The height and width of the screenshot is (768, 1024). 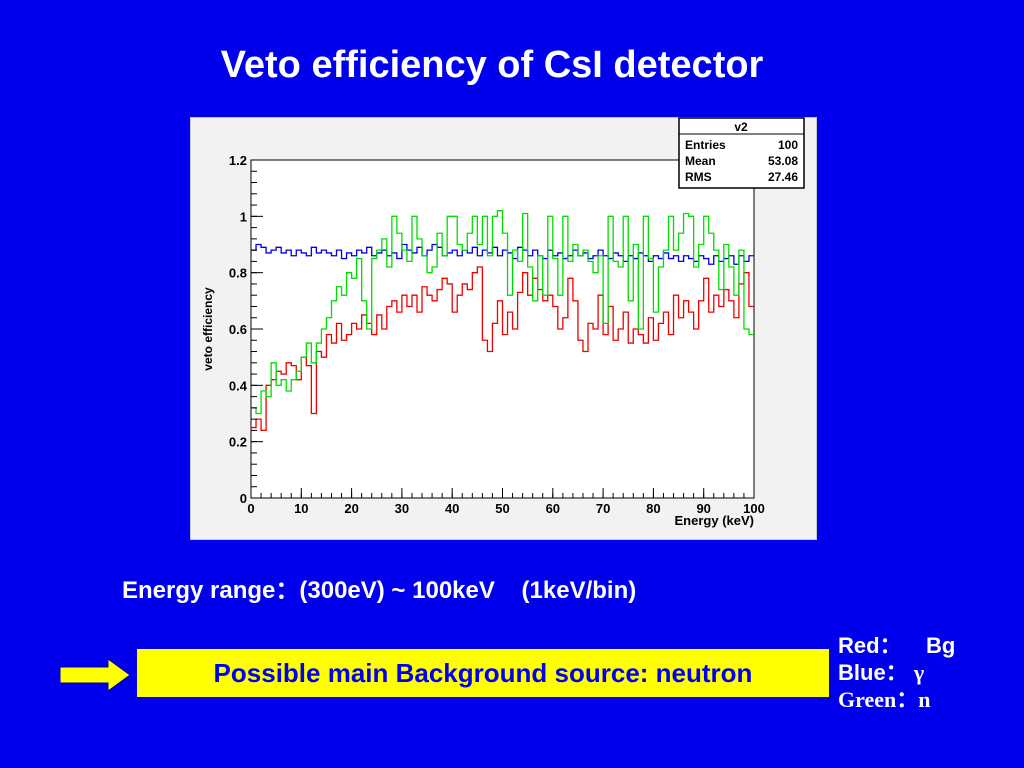 I want to click on x-tick-label: 0, so click(x=250, y=508).